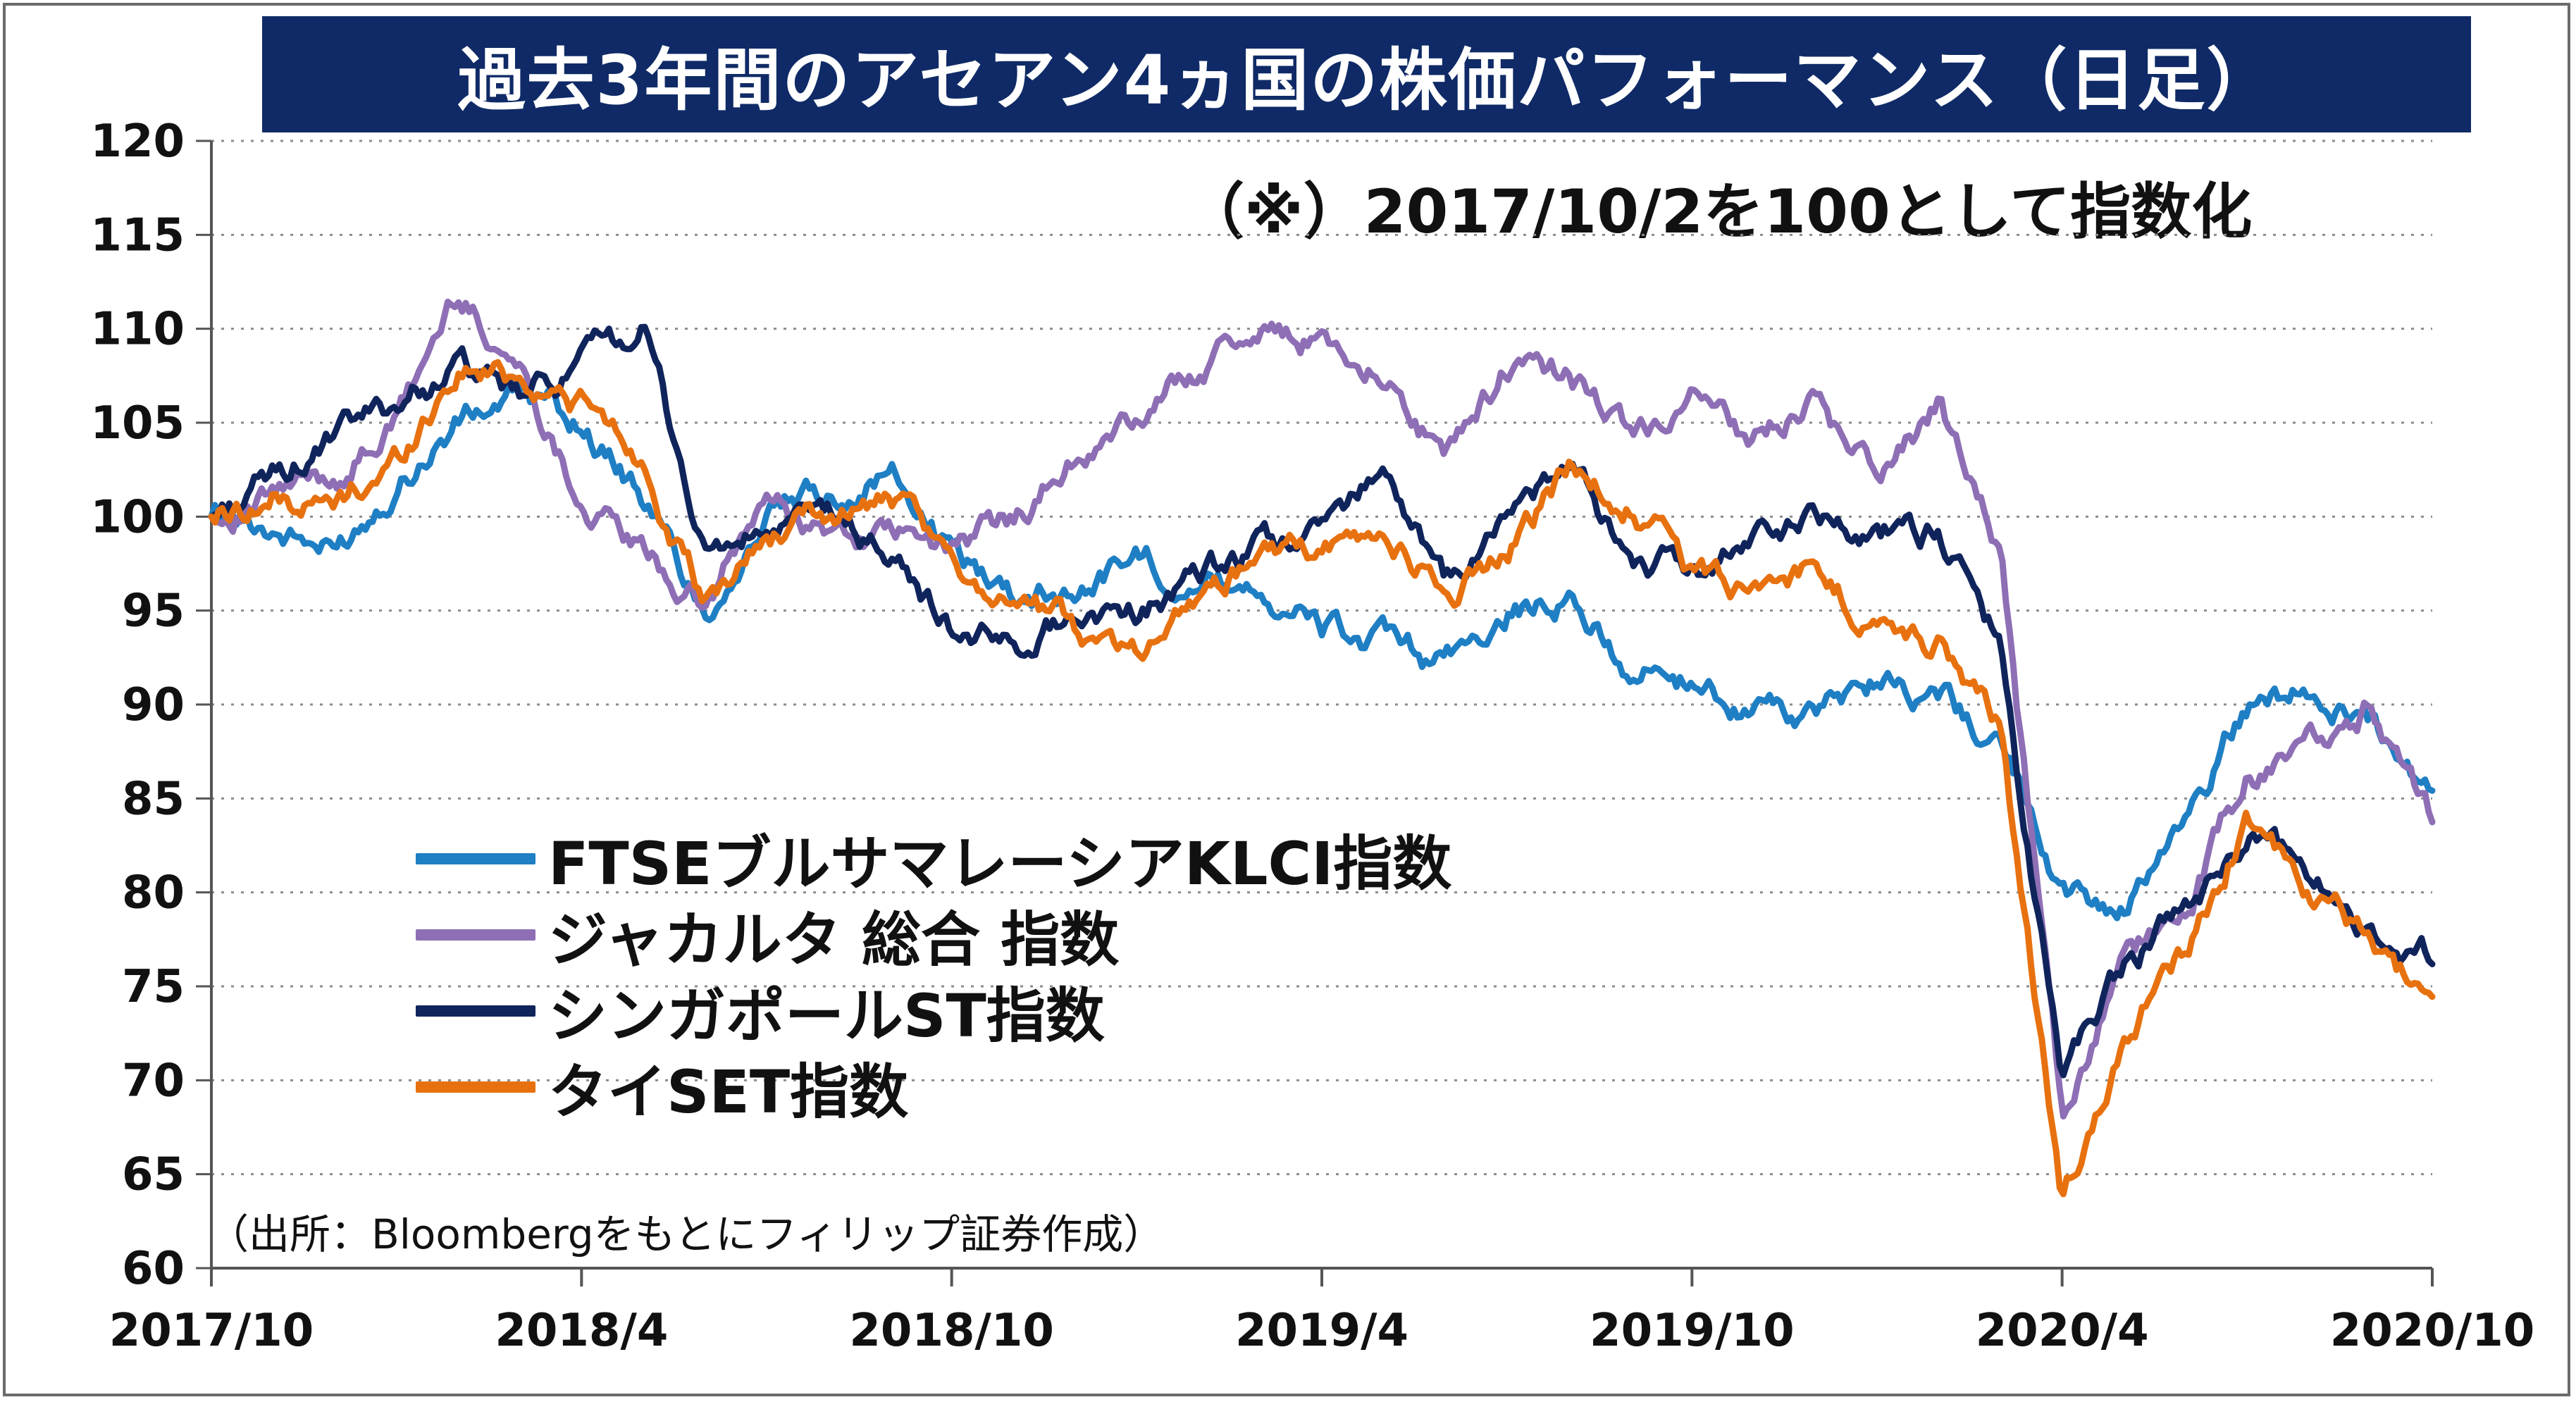  What do you see at coordinates (153, 987) in the screenshot?
I see `y-tick-label-75: 75` at bounding box center [153, 987].